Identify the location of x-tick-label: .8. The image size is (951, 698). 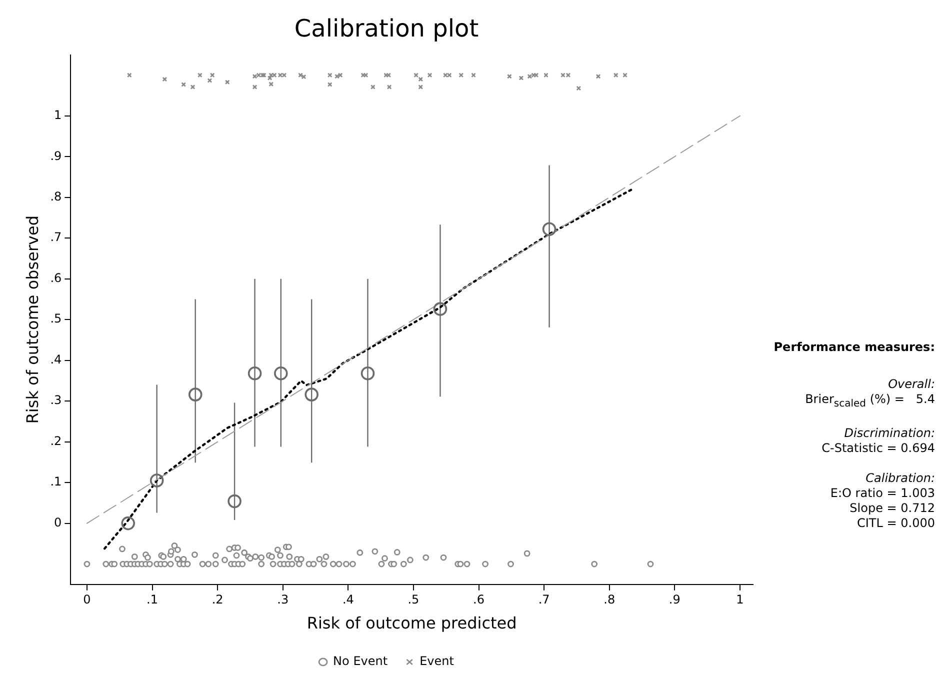
(610, 599).